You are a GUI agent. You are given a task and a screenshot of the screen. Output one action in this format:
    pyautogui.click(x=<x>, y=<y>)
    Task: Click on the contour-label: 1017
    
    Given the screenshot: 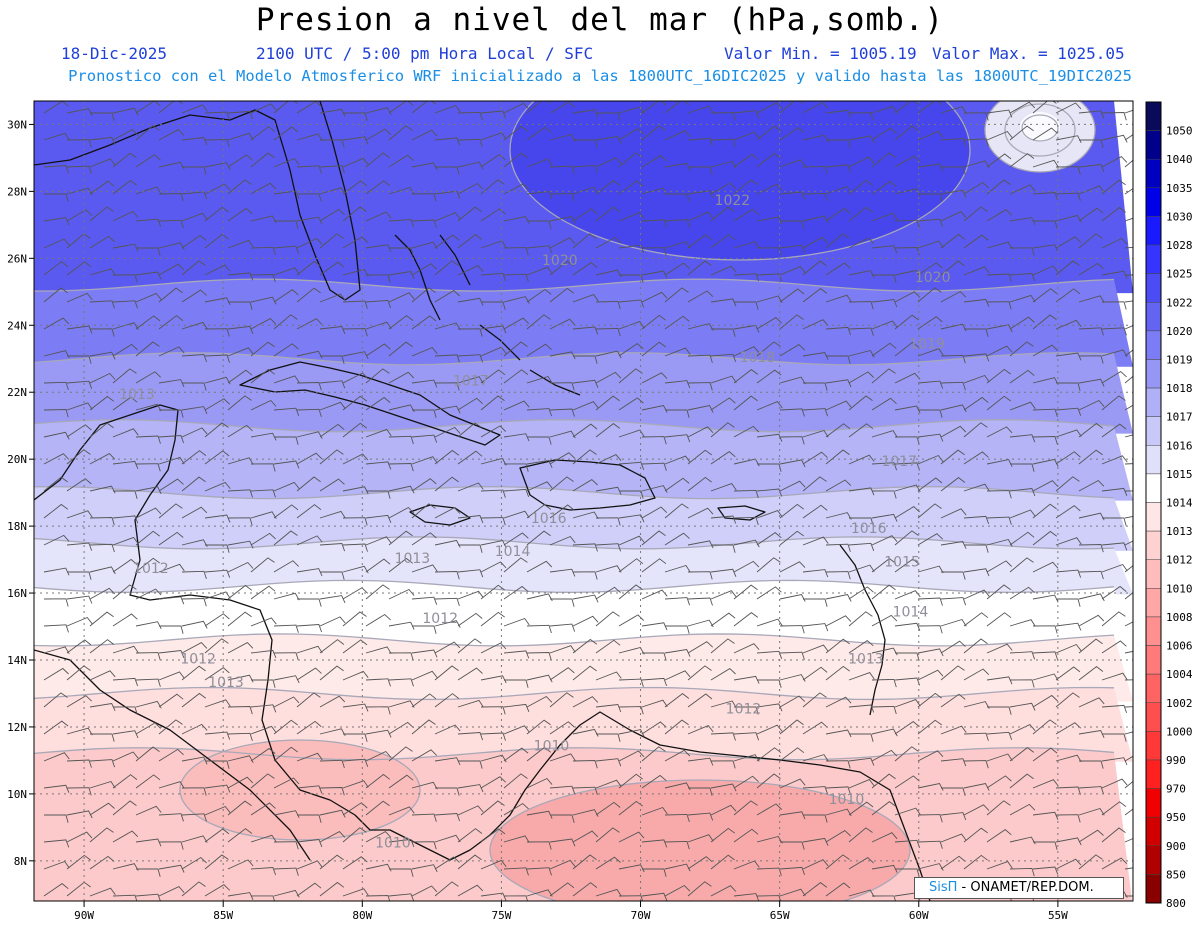 What is the action you would take?
    pyautogui.click(x=471, y=382)
    